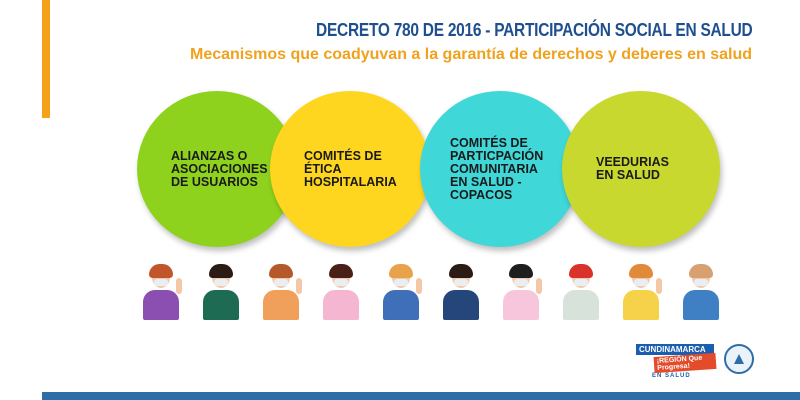  I want to click on mechanism-label: VEEDURIAS EN SALUD, so click(632, 168).